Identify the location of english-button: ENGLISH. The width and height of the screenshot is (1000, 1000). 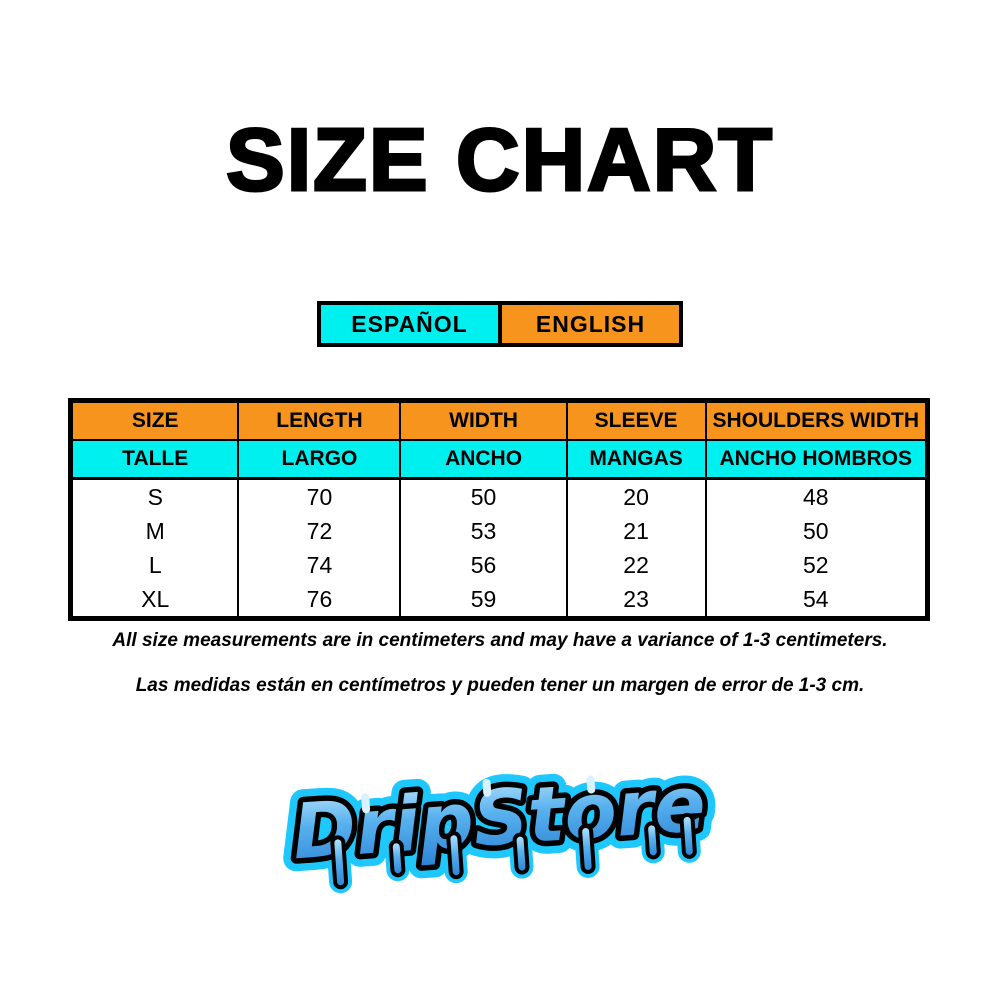
(590, 324).